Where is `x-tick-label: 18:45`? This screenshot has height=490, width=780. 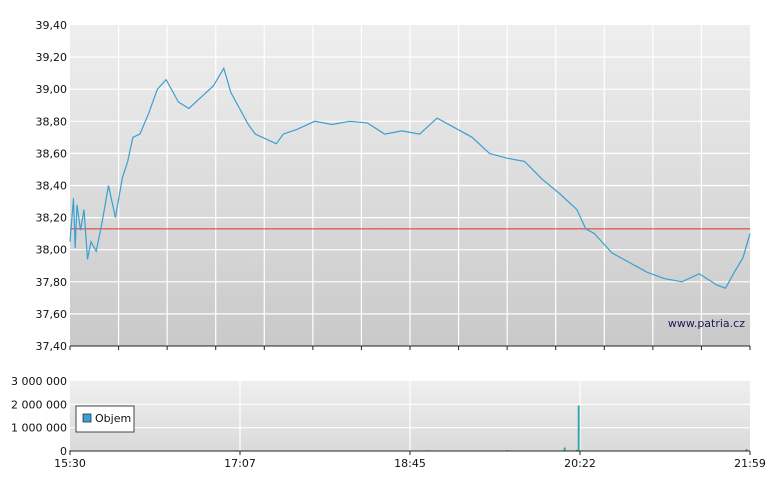 x-tick-label: 18:45 is located at coordinates (410, 463).